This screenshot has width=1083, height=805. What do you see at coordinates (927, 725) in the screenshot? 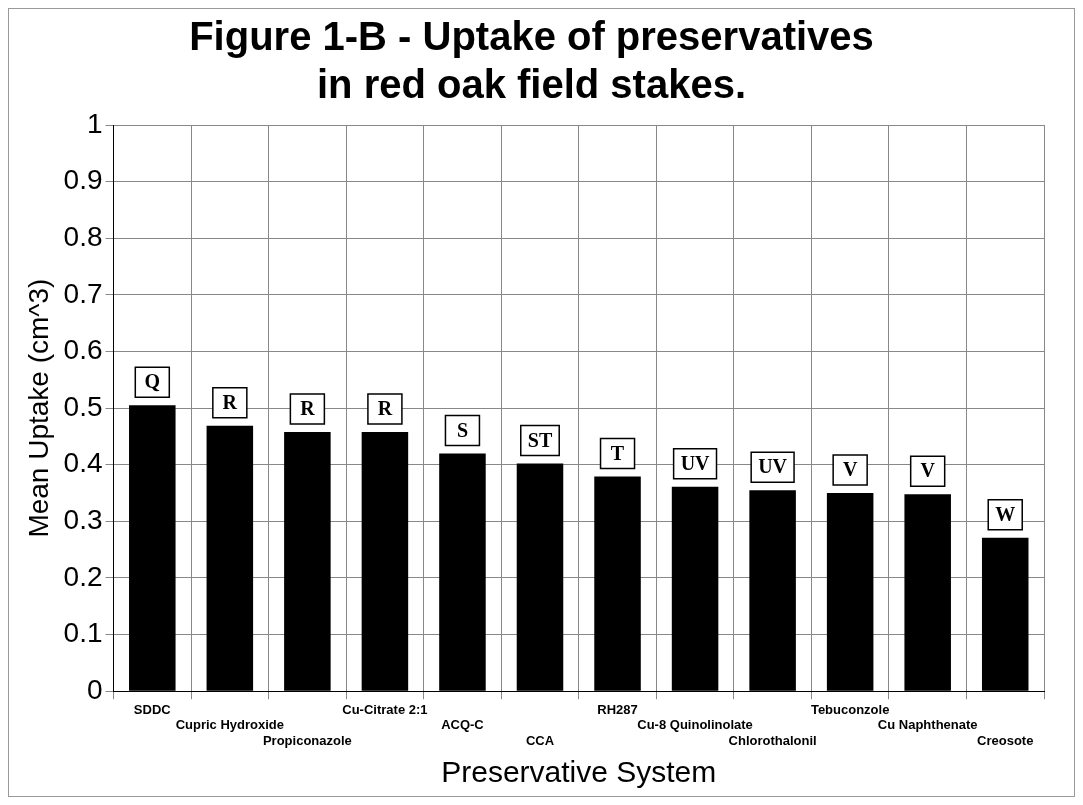
I see `x-tick-label: Cu Naphthenate` at bounding box center [927, 725].